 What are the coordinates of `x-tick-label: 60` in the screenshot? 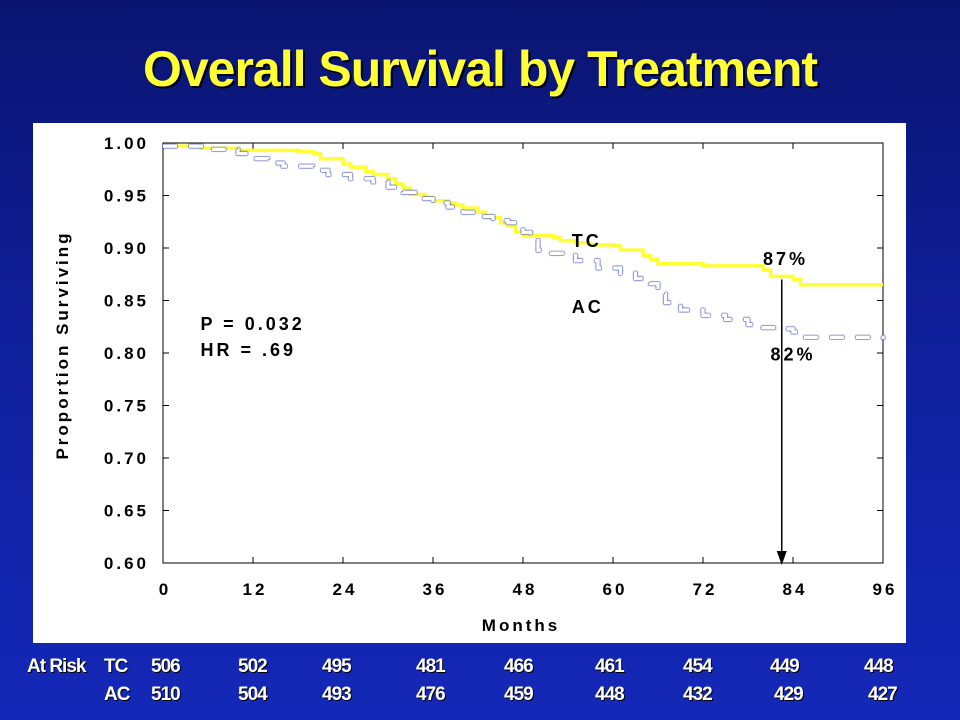 It's located at (615, 589).